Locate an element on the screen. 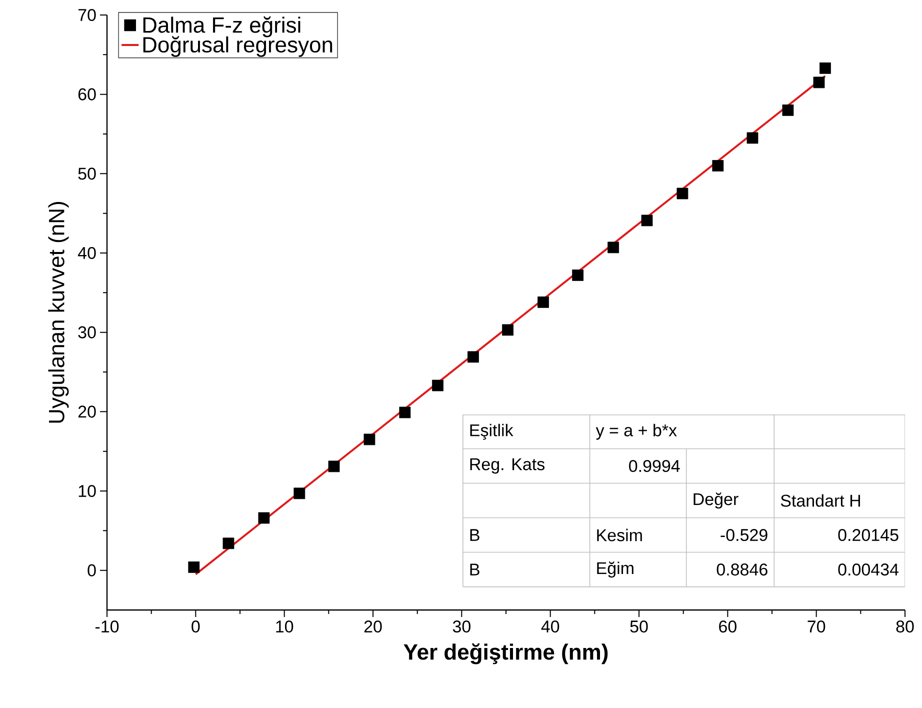 This screenshot has height=708, width=922. x-tick-label: 50 is located at coordinates (639, 626).